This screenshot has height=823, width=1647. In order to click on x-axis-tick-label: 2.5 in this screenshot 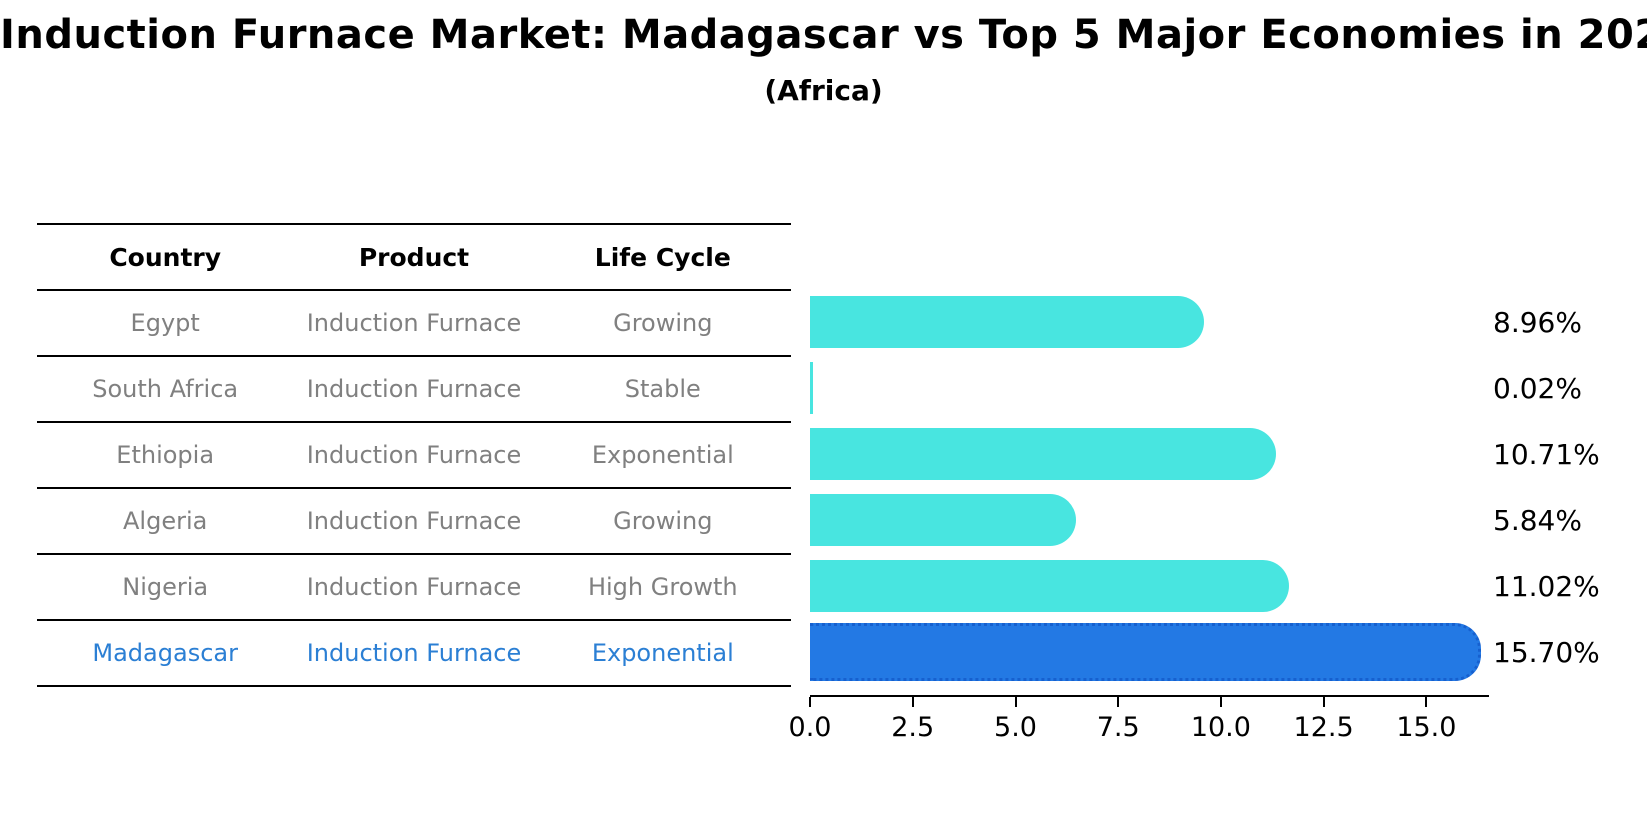, I will do `click(913, 727)`.